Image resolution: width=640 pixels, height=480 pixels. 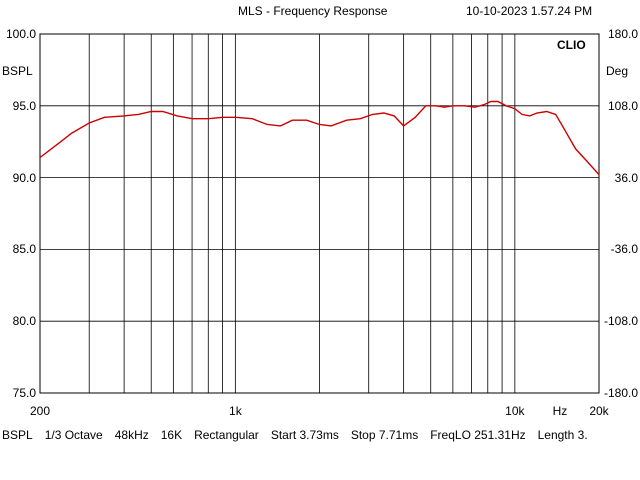 I want to click on y-tick-label: 80.0, so click(x=24, y=321).